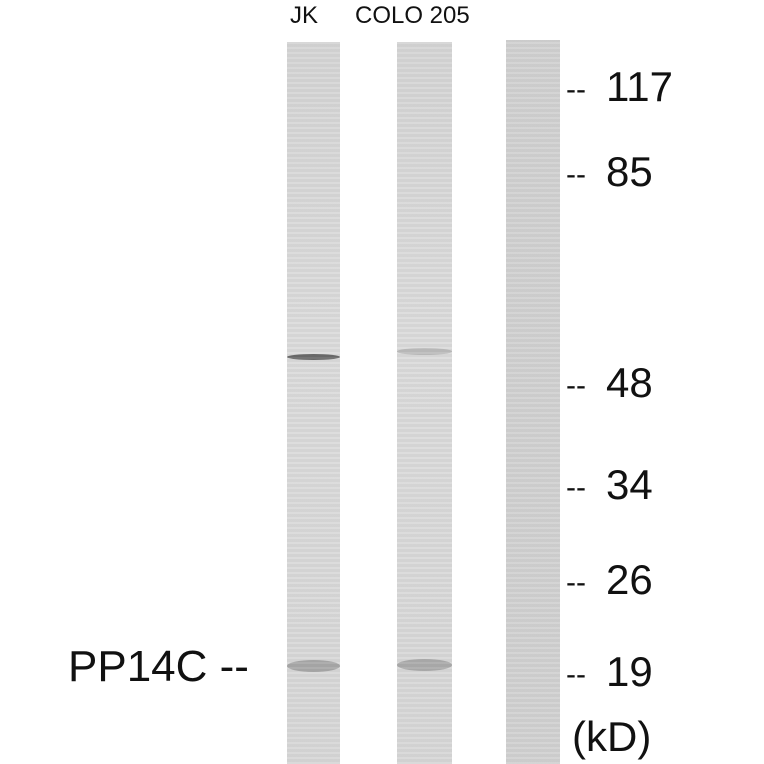 This screenshot has height=764, width=764. What do you see at coordinates (609, 671) in the screenshot?
I see `marker-19: -- 19` at bounding box center [609, 671].